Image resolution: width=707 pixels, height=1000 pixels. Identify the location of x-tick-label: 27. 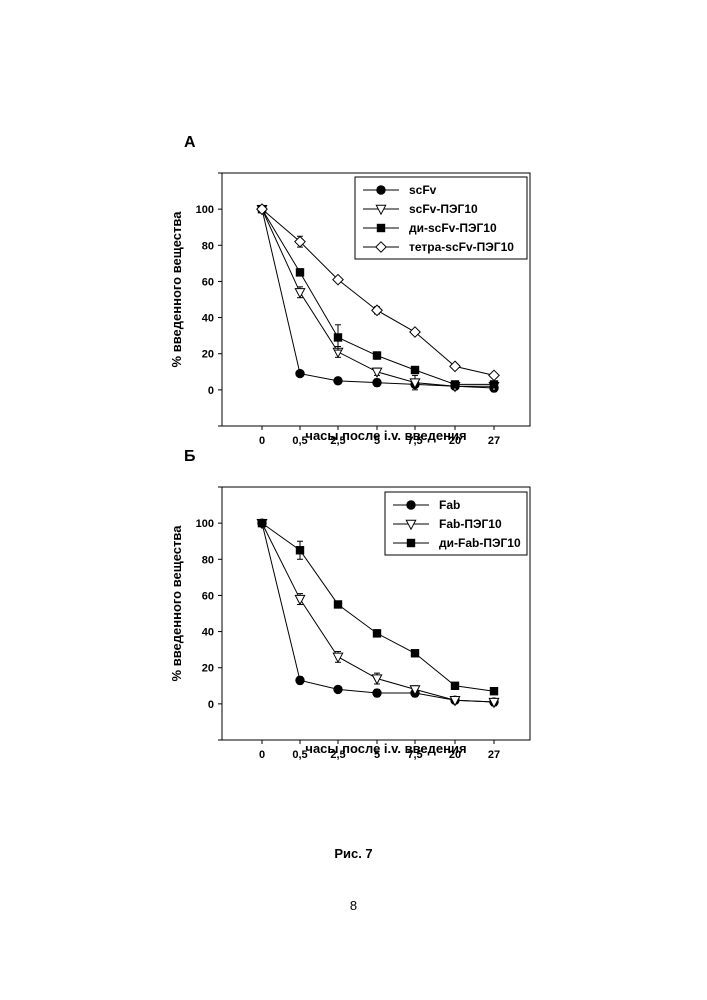
(494, 755).